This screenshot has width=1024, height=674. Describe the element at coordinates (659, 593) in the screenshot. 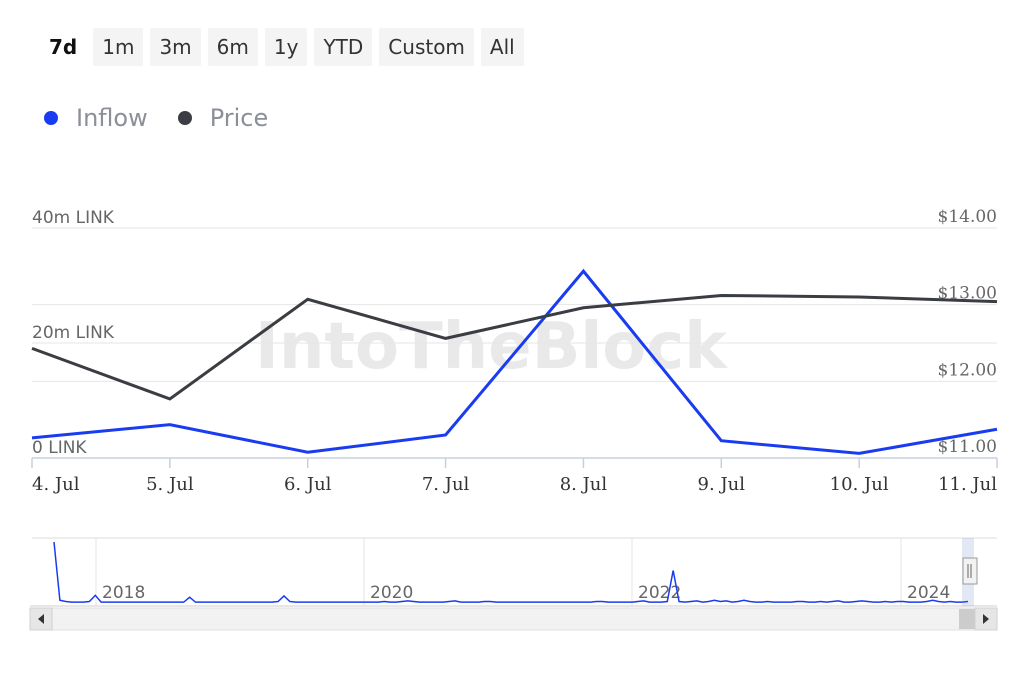

I see `navigator-year-label: 2022` at that location.